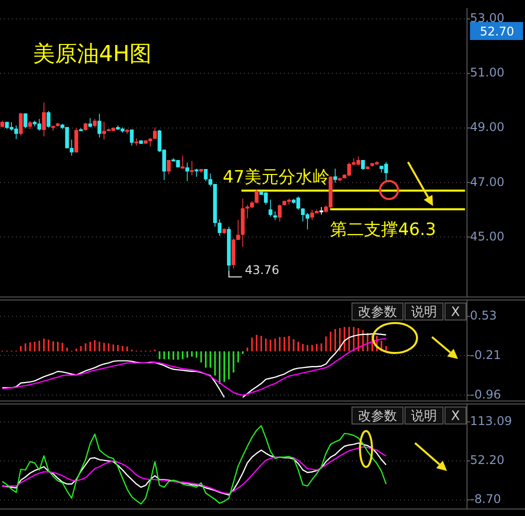  Describe the element at coordinates (487, 73) in the screenshot. I see `y-tick-label: 51.00` at that location.